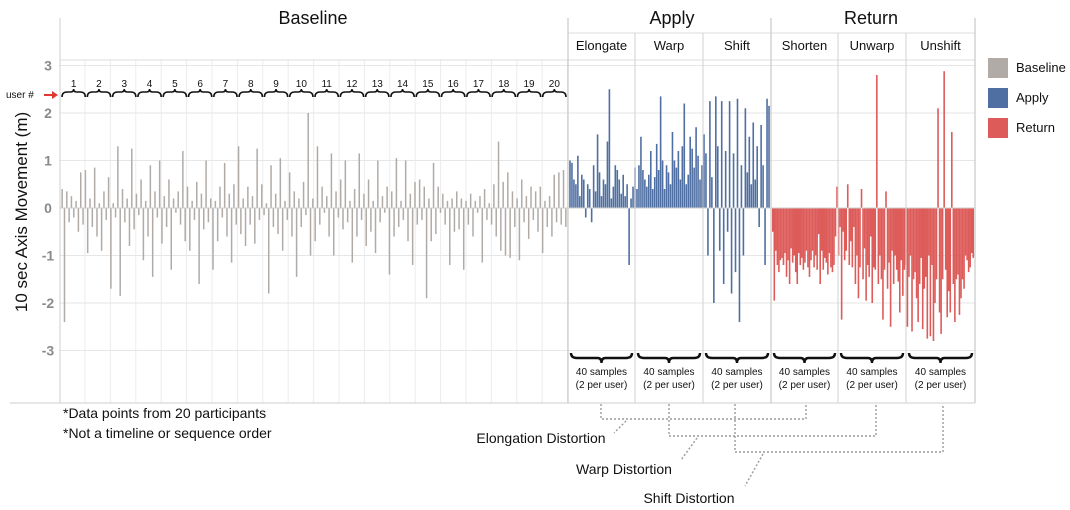  I want to click on user-number: 8, so click(251, 84).